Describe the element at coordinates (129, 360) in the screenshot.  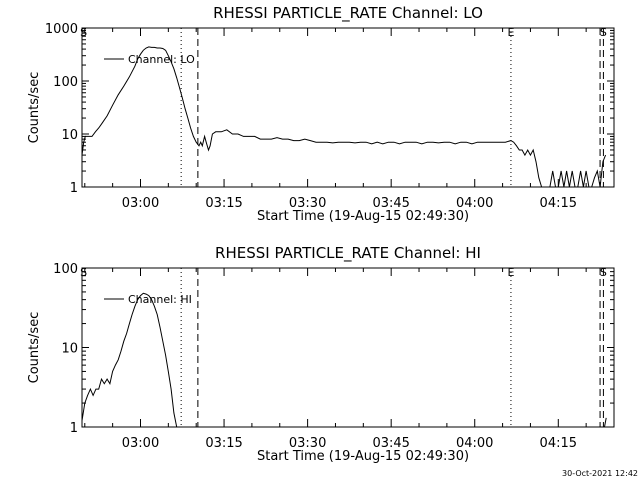
I see `series-line` at that location.